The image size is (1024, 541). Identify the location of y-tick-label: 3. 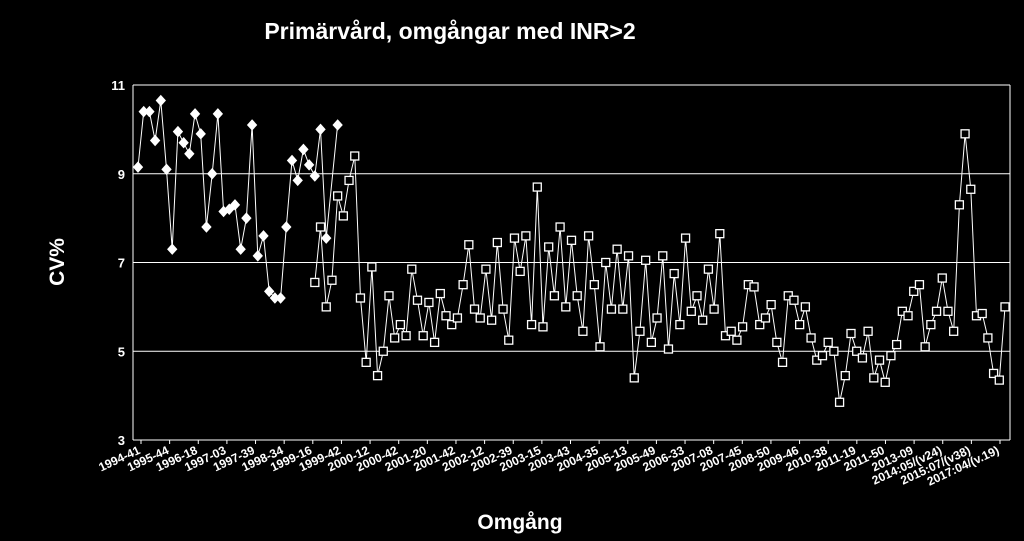
(121, 440).